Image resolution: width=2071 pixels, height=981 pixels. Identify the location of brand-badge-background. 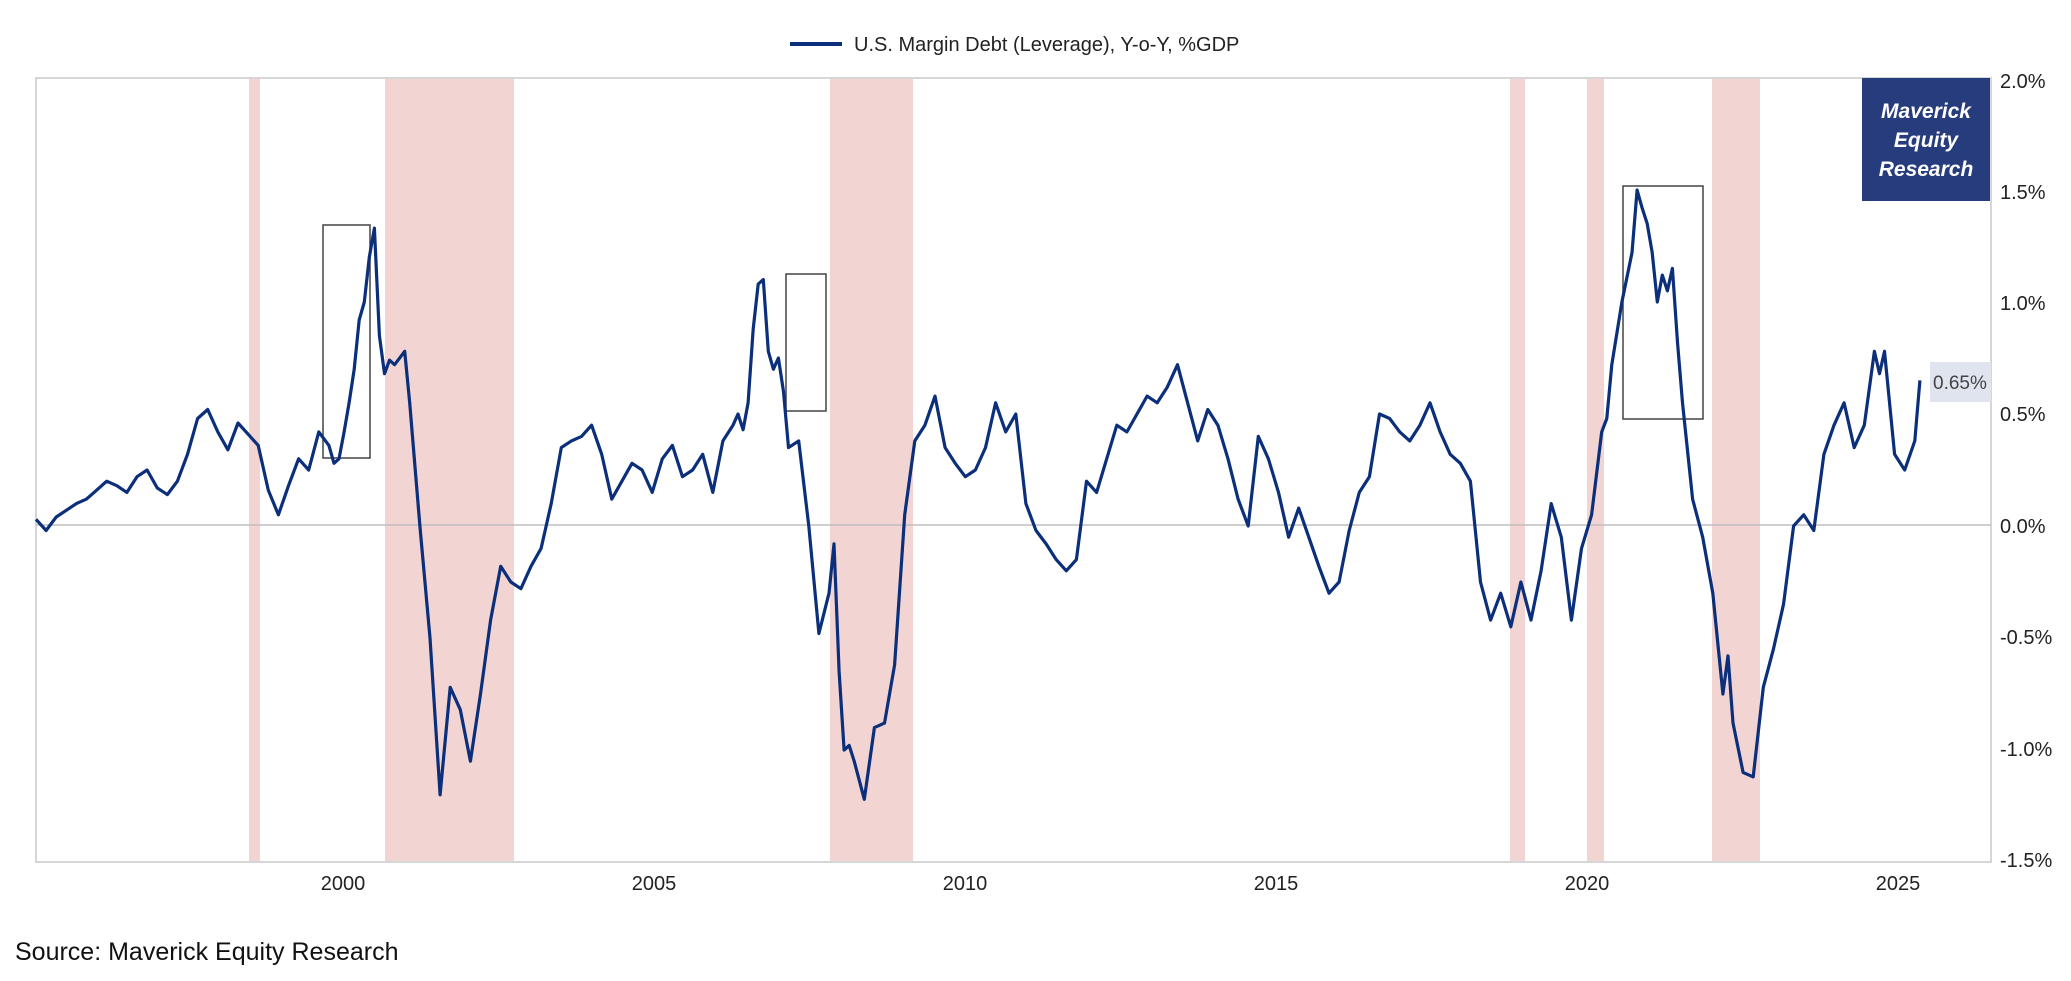
(1926, 139).